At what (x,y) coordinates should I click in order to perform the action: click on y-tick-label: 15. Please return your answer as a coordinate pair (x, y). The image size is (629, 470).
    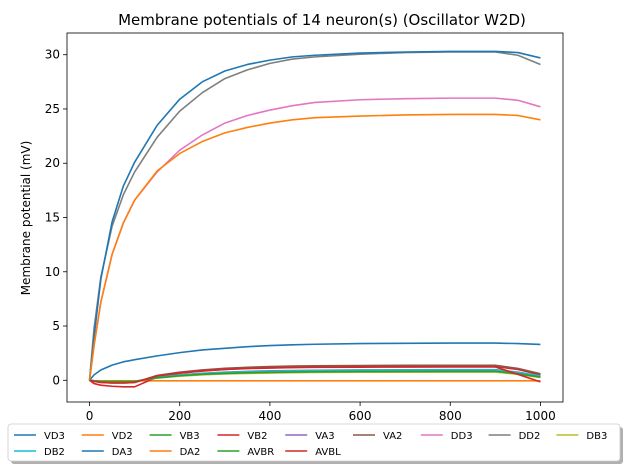
    Looking at the image, I should click on (52, 218).